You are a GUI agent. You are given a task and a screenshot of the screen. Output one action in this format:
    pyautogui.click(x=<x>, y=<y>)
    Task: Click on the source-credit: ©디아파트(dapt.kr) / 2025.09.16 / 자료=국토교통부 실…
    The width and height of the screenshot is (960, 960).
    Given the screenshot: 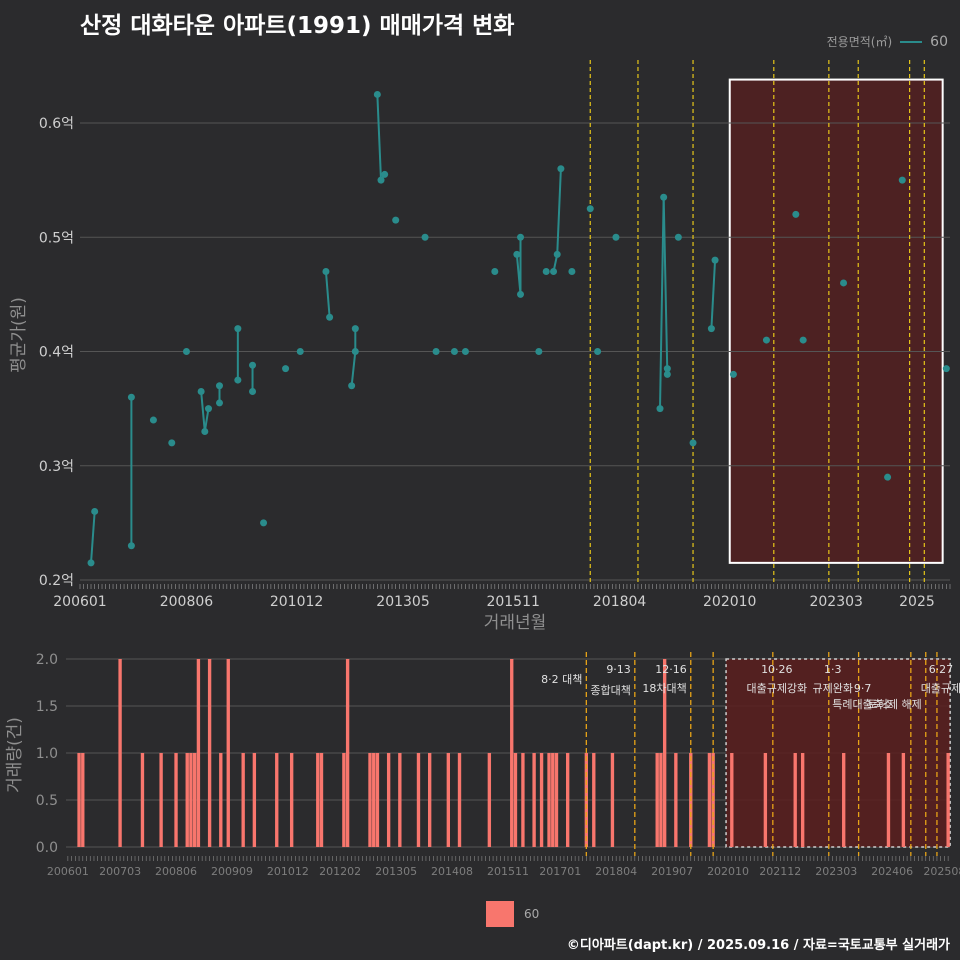 What is the action you would take?
    pyautogui.click(x=758, y=945)
    